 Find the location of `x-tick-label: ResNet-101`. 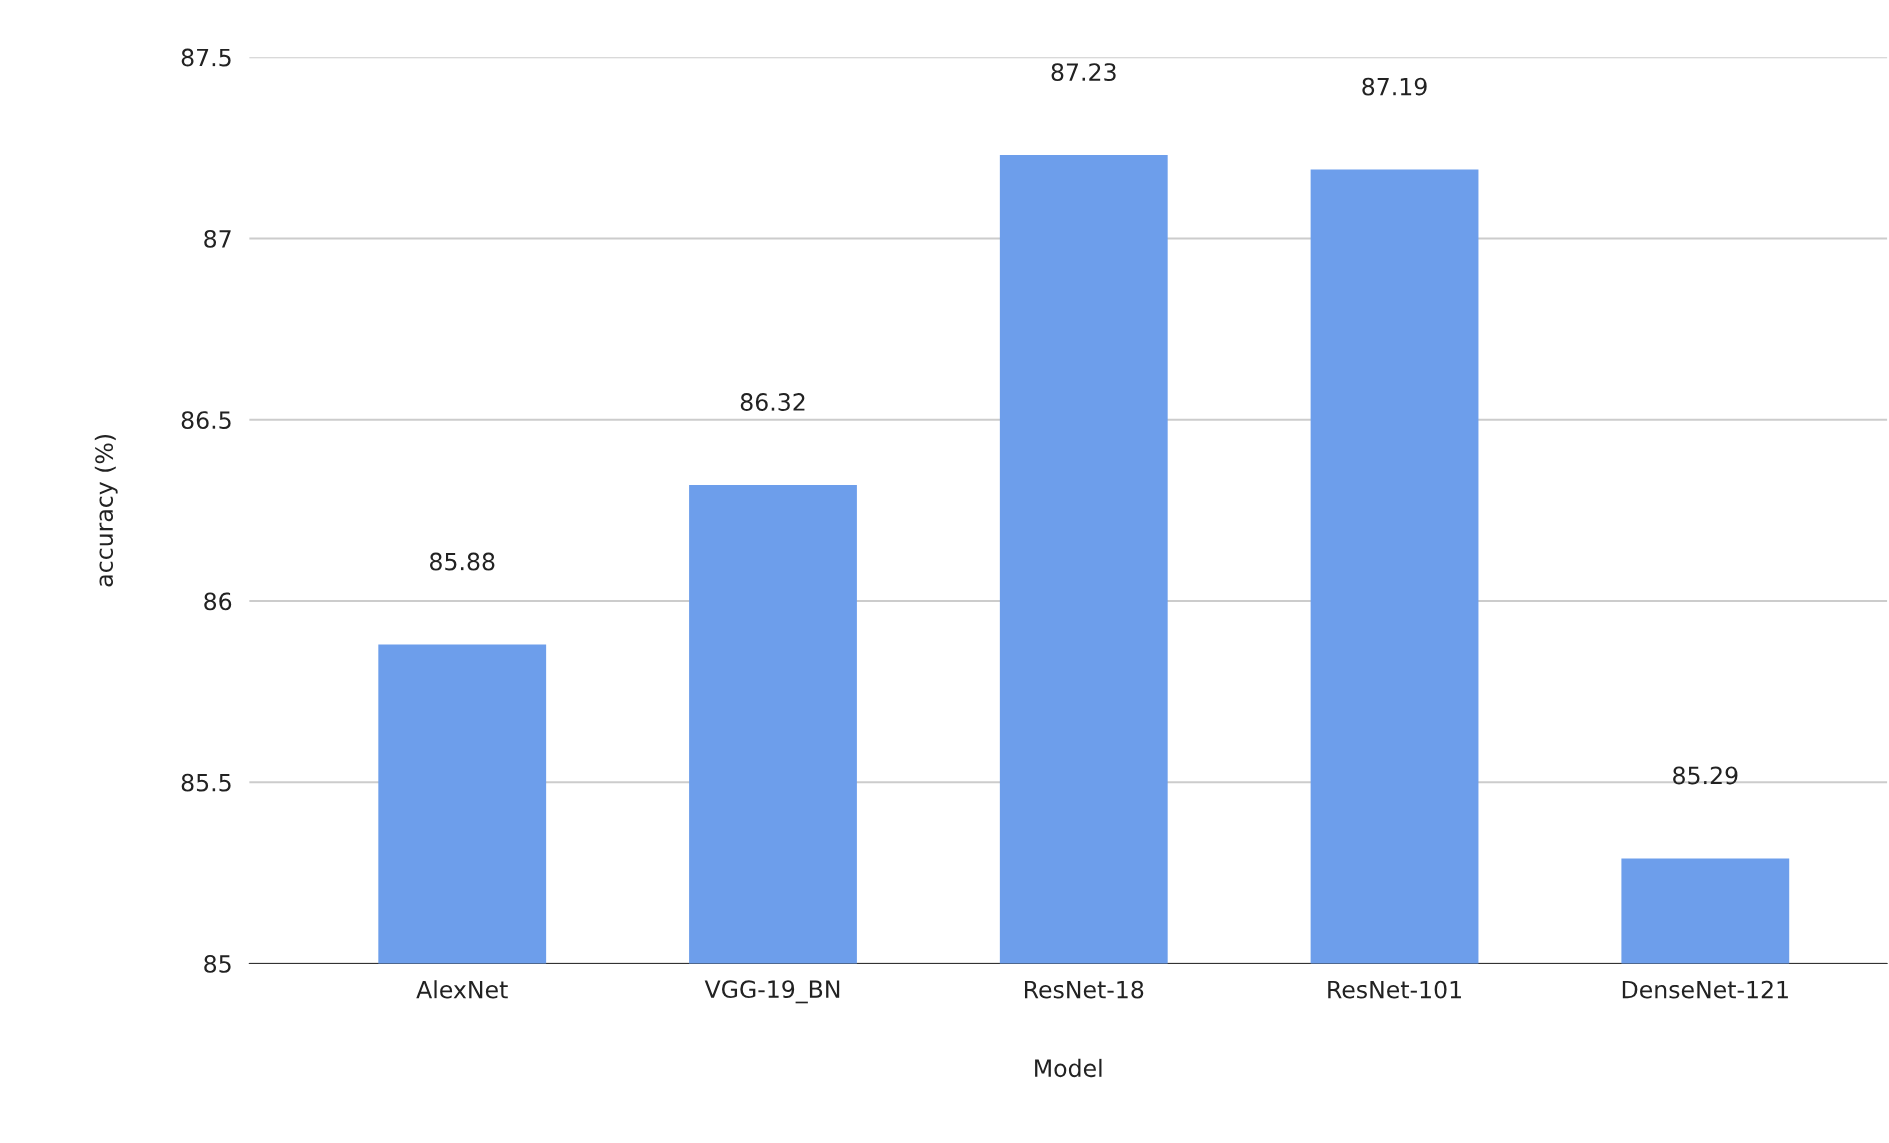

x-tick-label: ResNet-101 is located at coordinates (1394, 989).